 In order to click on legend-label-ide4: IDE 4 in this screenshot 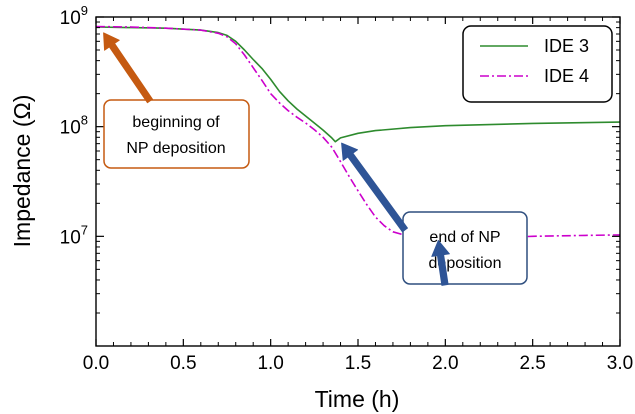, I will do `click(566, 76)`.